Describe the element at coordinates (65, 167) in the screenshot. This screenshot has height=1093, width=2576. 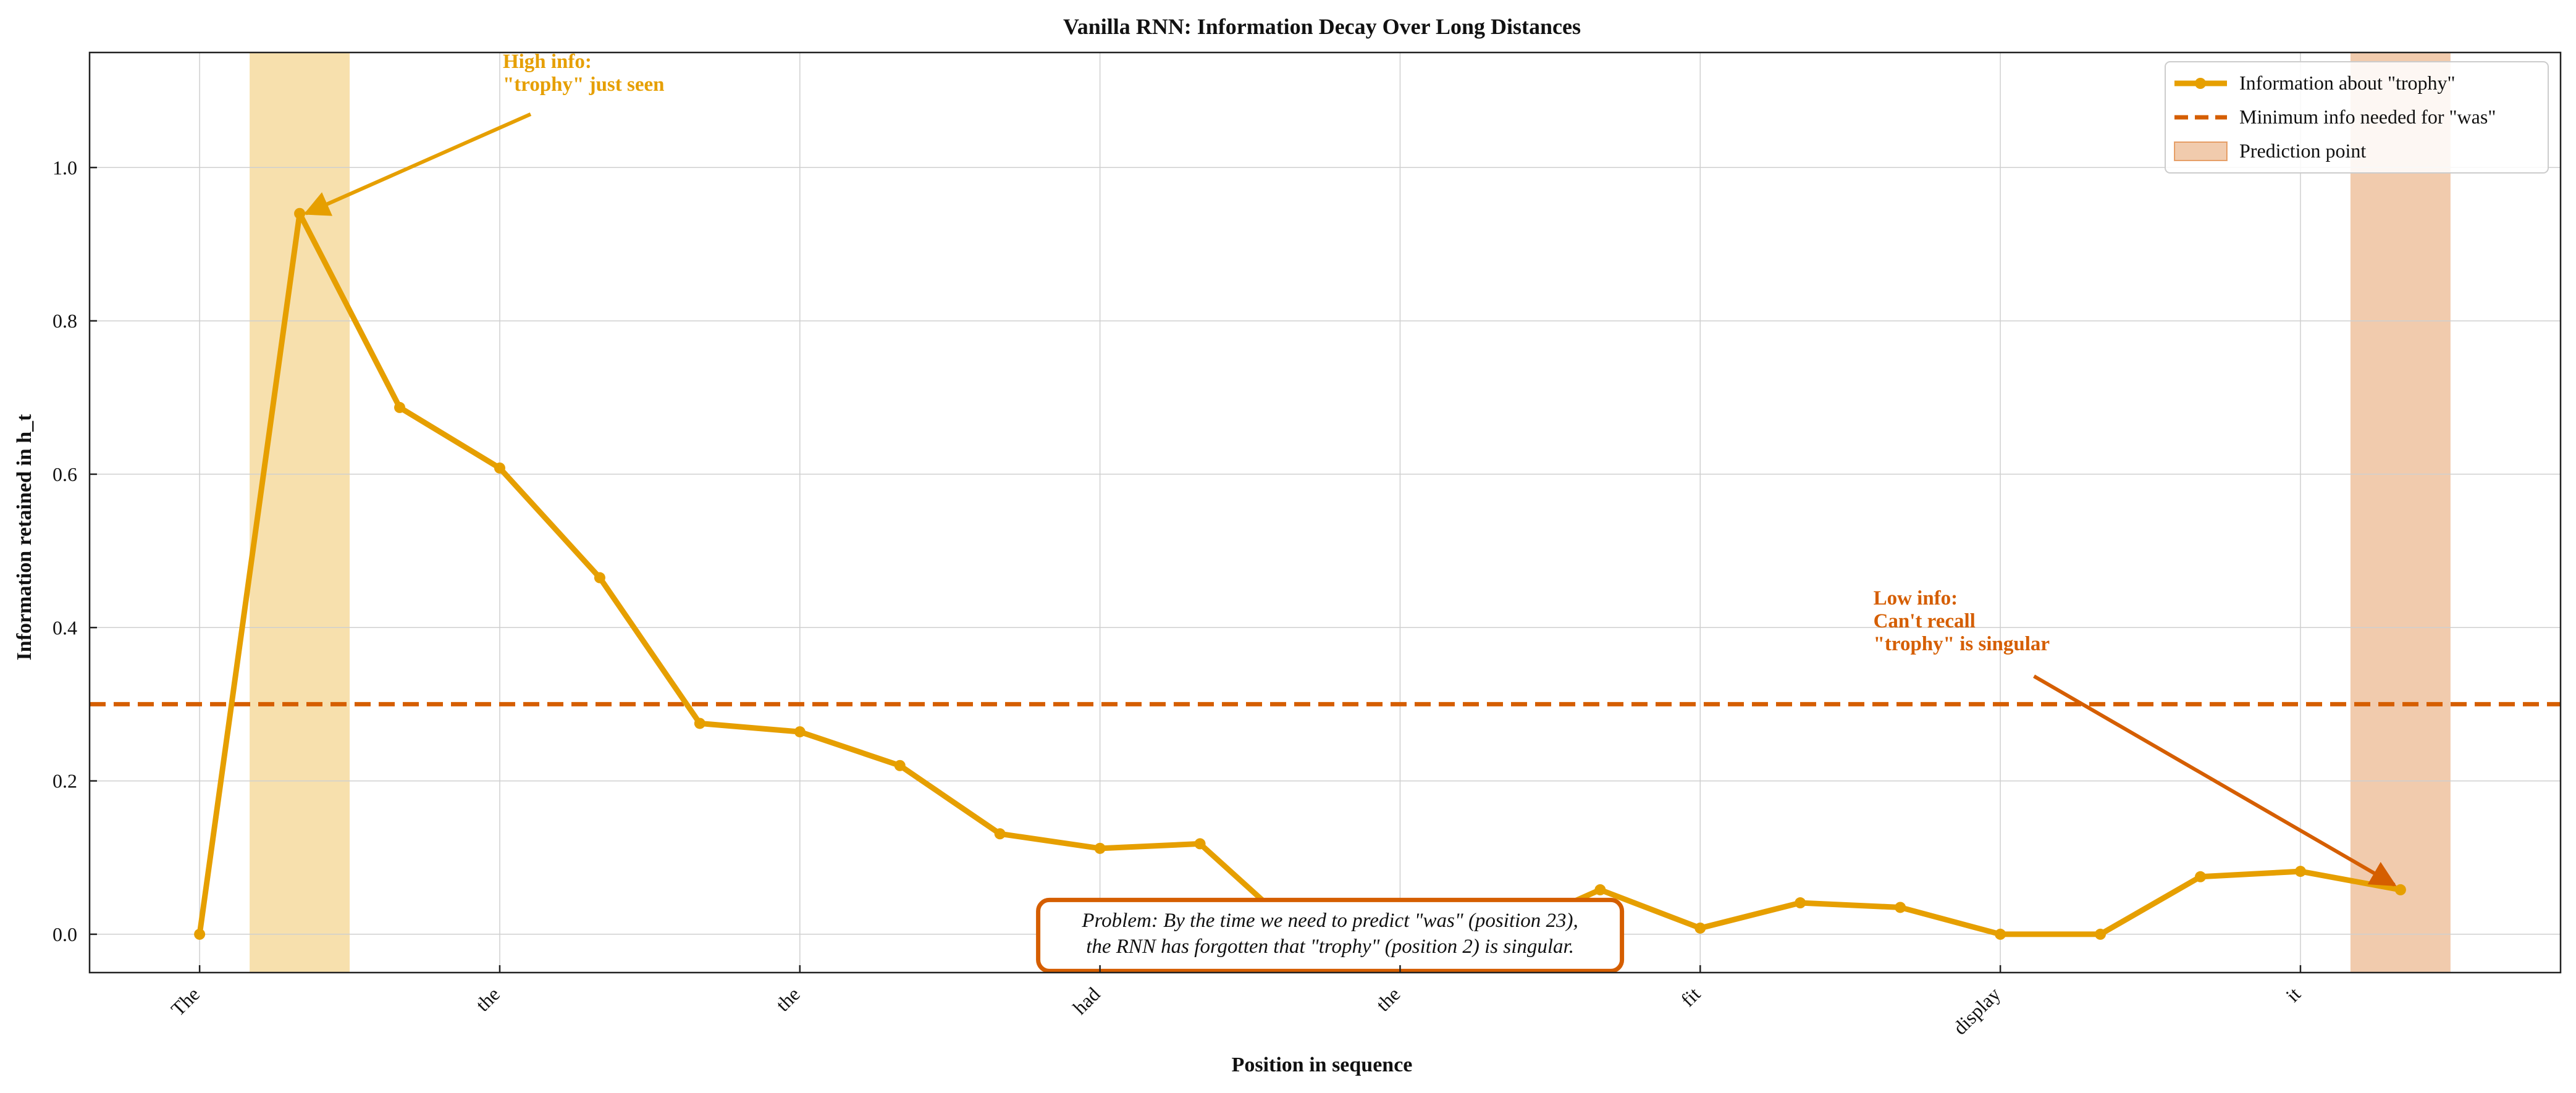
I see `y-tick-label-5: 1.0` at that location.